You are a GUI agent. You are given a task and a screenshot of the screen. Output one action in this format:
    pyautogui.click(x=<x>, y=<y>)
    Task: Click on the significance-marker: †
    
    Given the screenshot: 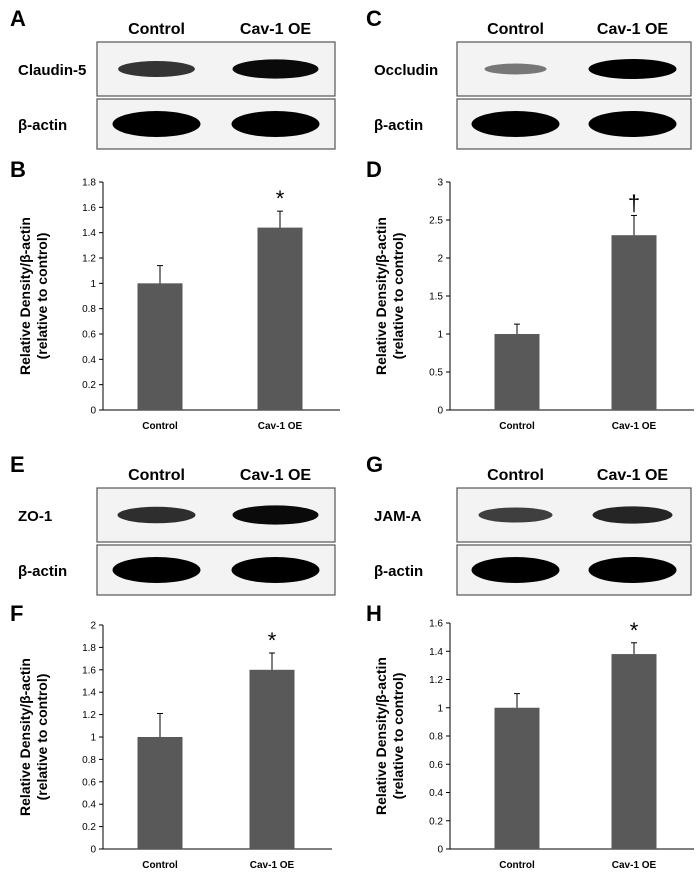 What is the action you would take?
    pyautogui.click(x=634, y=202)
    